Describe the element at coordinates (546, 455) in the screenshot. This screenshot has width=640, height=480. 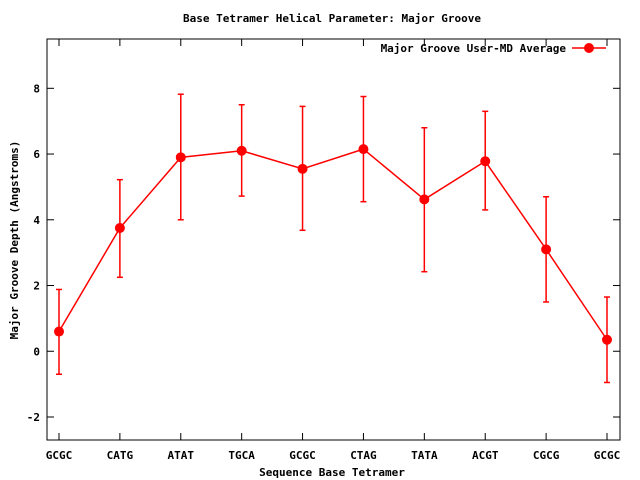
I see `x-tick-label: CGCG` at that location.